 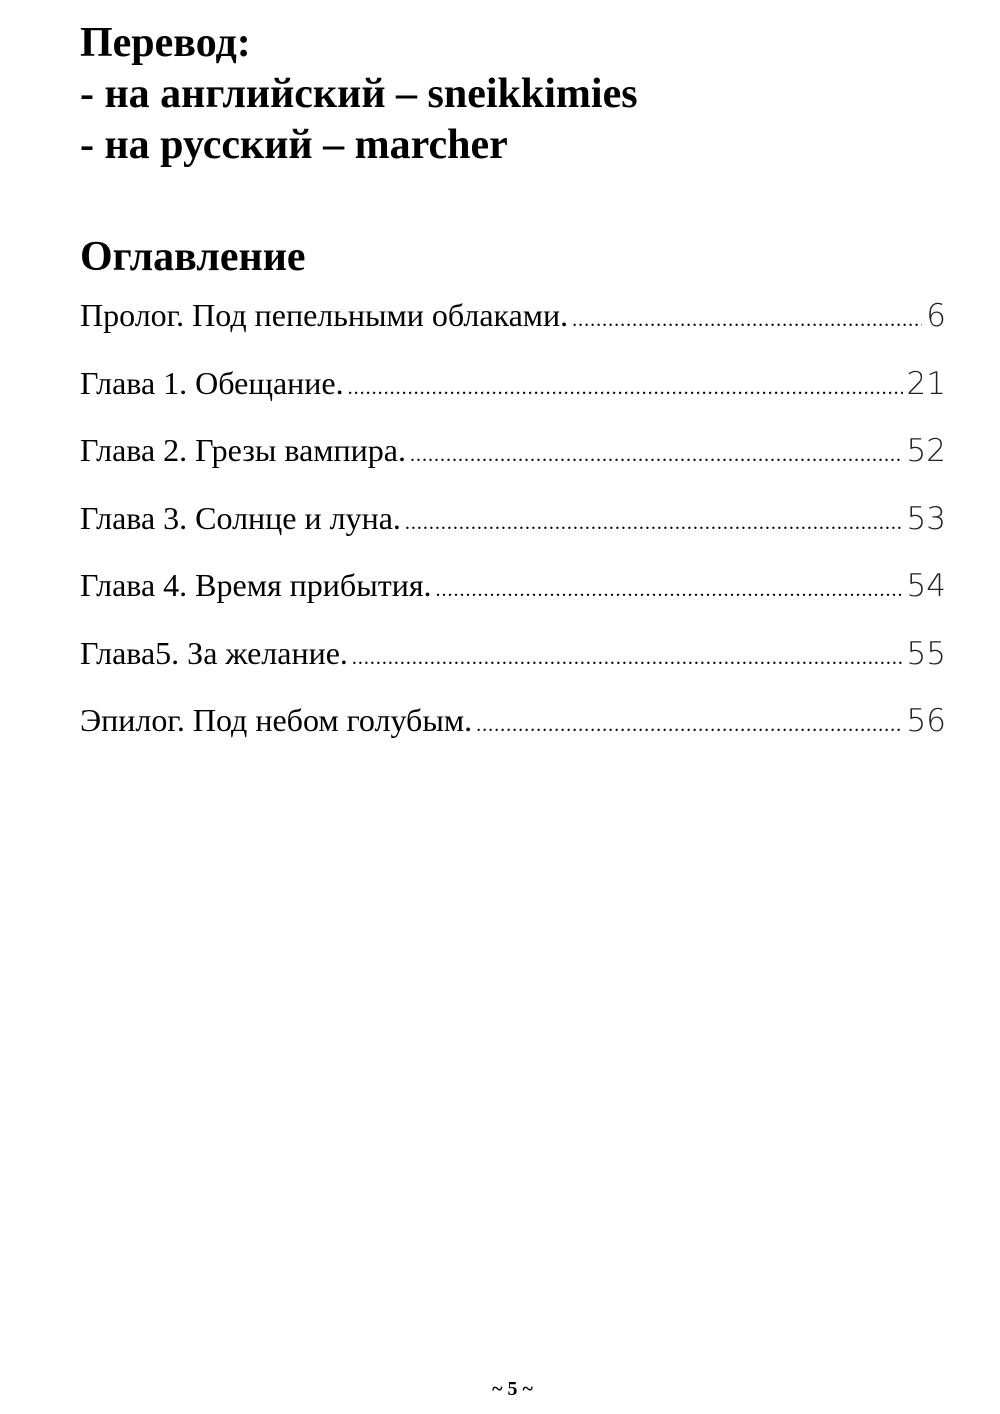 I want to click on toc-entry: Глава5. За желание. 55, so click(x=513, y=664).